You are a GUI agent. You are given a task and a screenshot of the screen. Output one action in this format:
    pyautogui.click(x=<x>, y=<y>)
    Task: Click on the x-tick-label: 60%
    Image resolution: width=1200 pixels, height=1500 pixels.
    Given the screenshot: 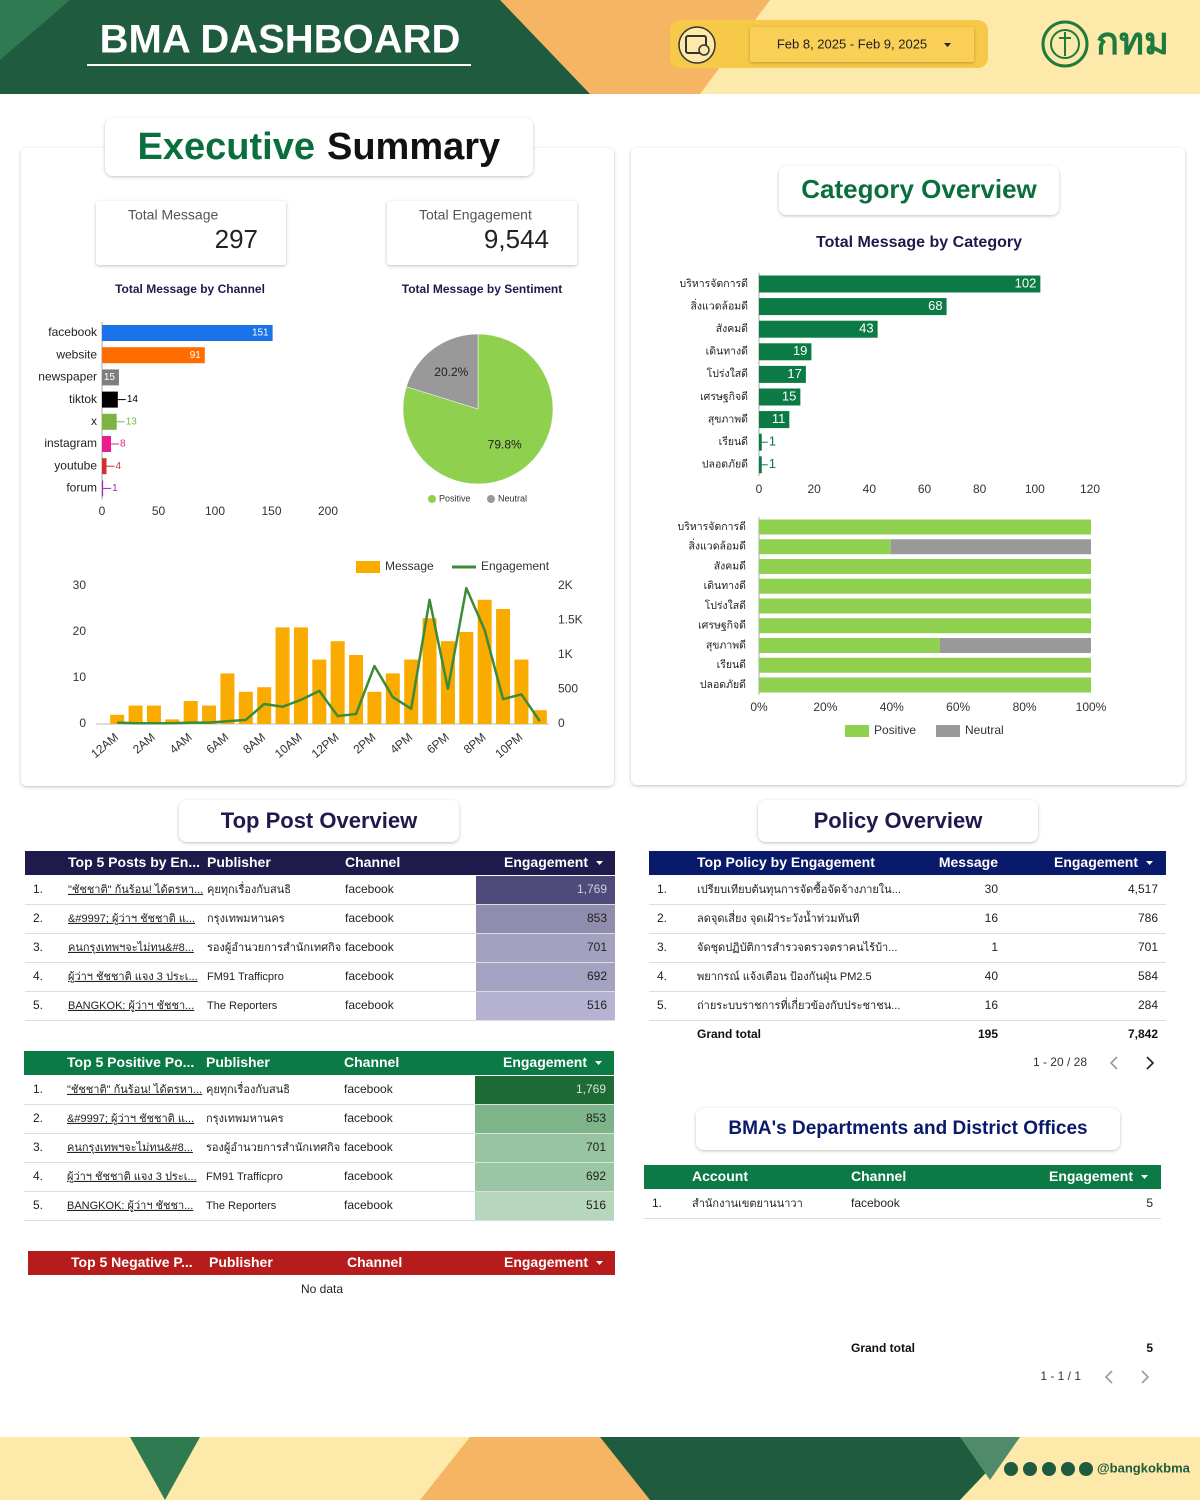 What is the action you would take?
    pyautogui.click(x=958, y=707)
    